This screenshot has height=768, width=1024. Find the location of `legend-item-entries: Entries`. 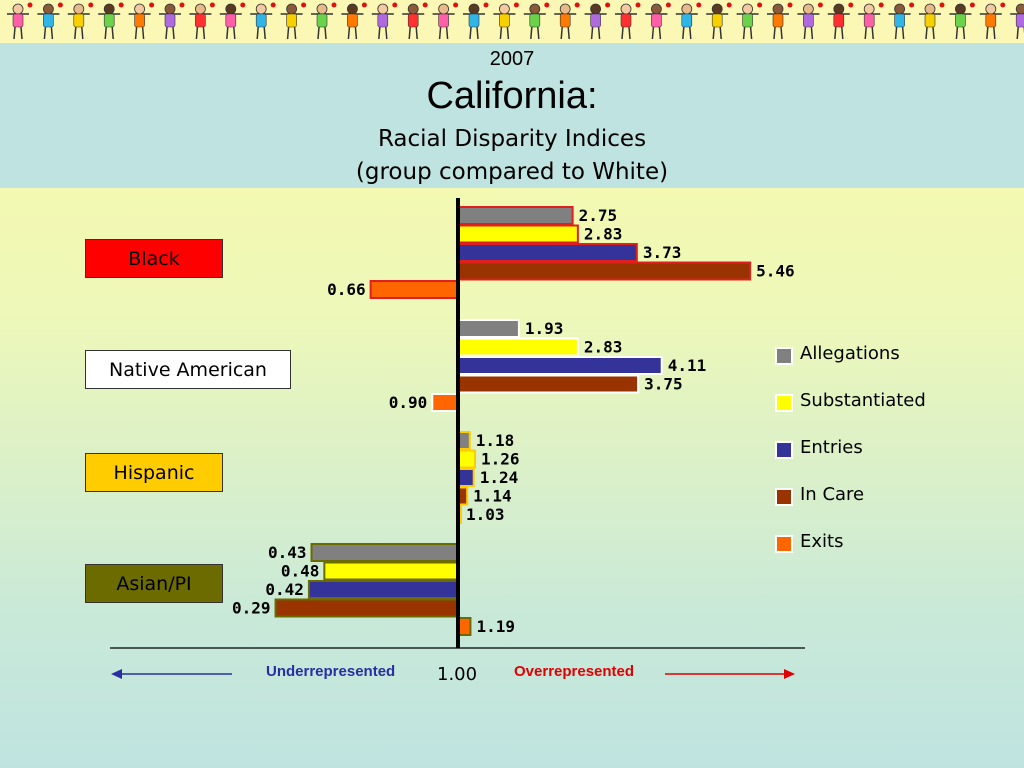

legend-item-entries: Entries is located at coordinates (875, 449).